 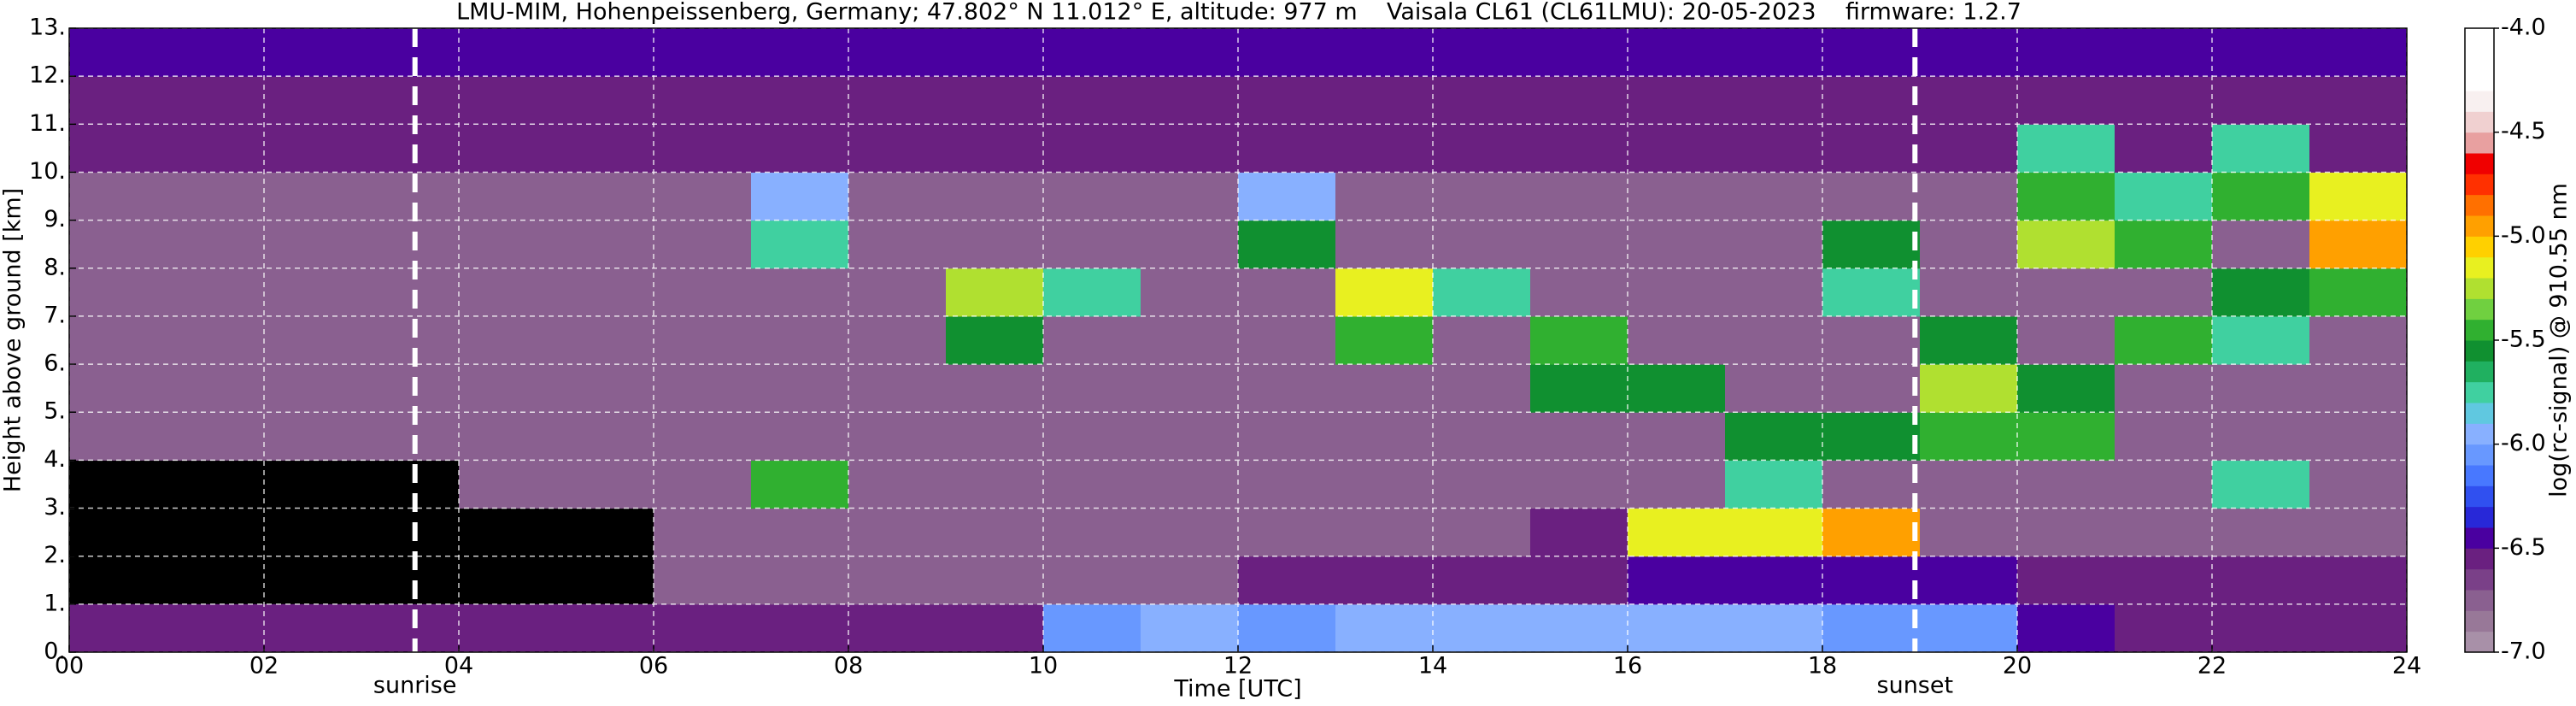 What do you see at coordinates (2212, 666) in the screenshot?
I see `x-tick-label: 22` at bounding box center [2212, 666].